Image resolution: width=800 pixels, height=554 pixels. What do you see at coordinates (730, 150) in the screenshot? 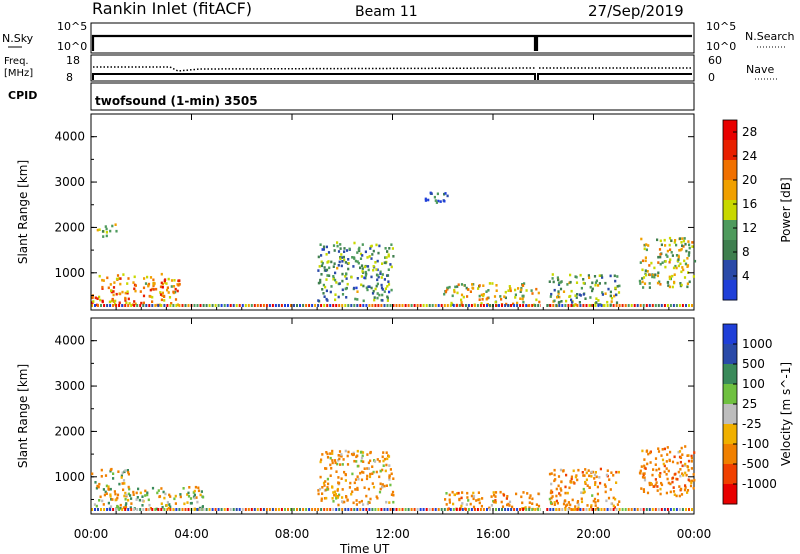
I see `colorbar-swatch` at bounding box center [730, 150].